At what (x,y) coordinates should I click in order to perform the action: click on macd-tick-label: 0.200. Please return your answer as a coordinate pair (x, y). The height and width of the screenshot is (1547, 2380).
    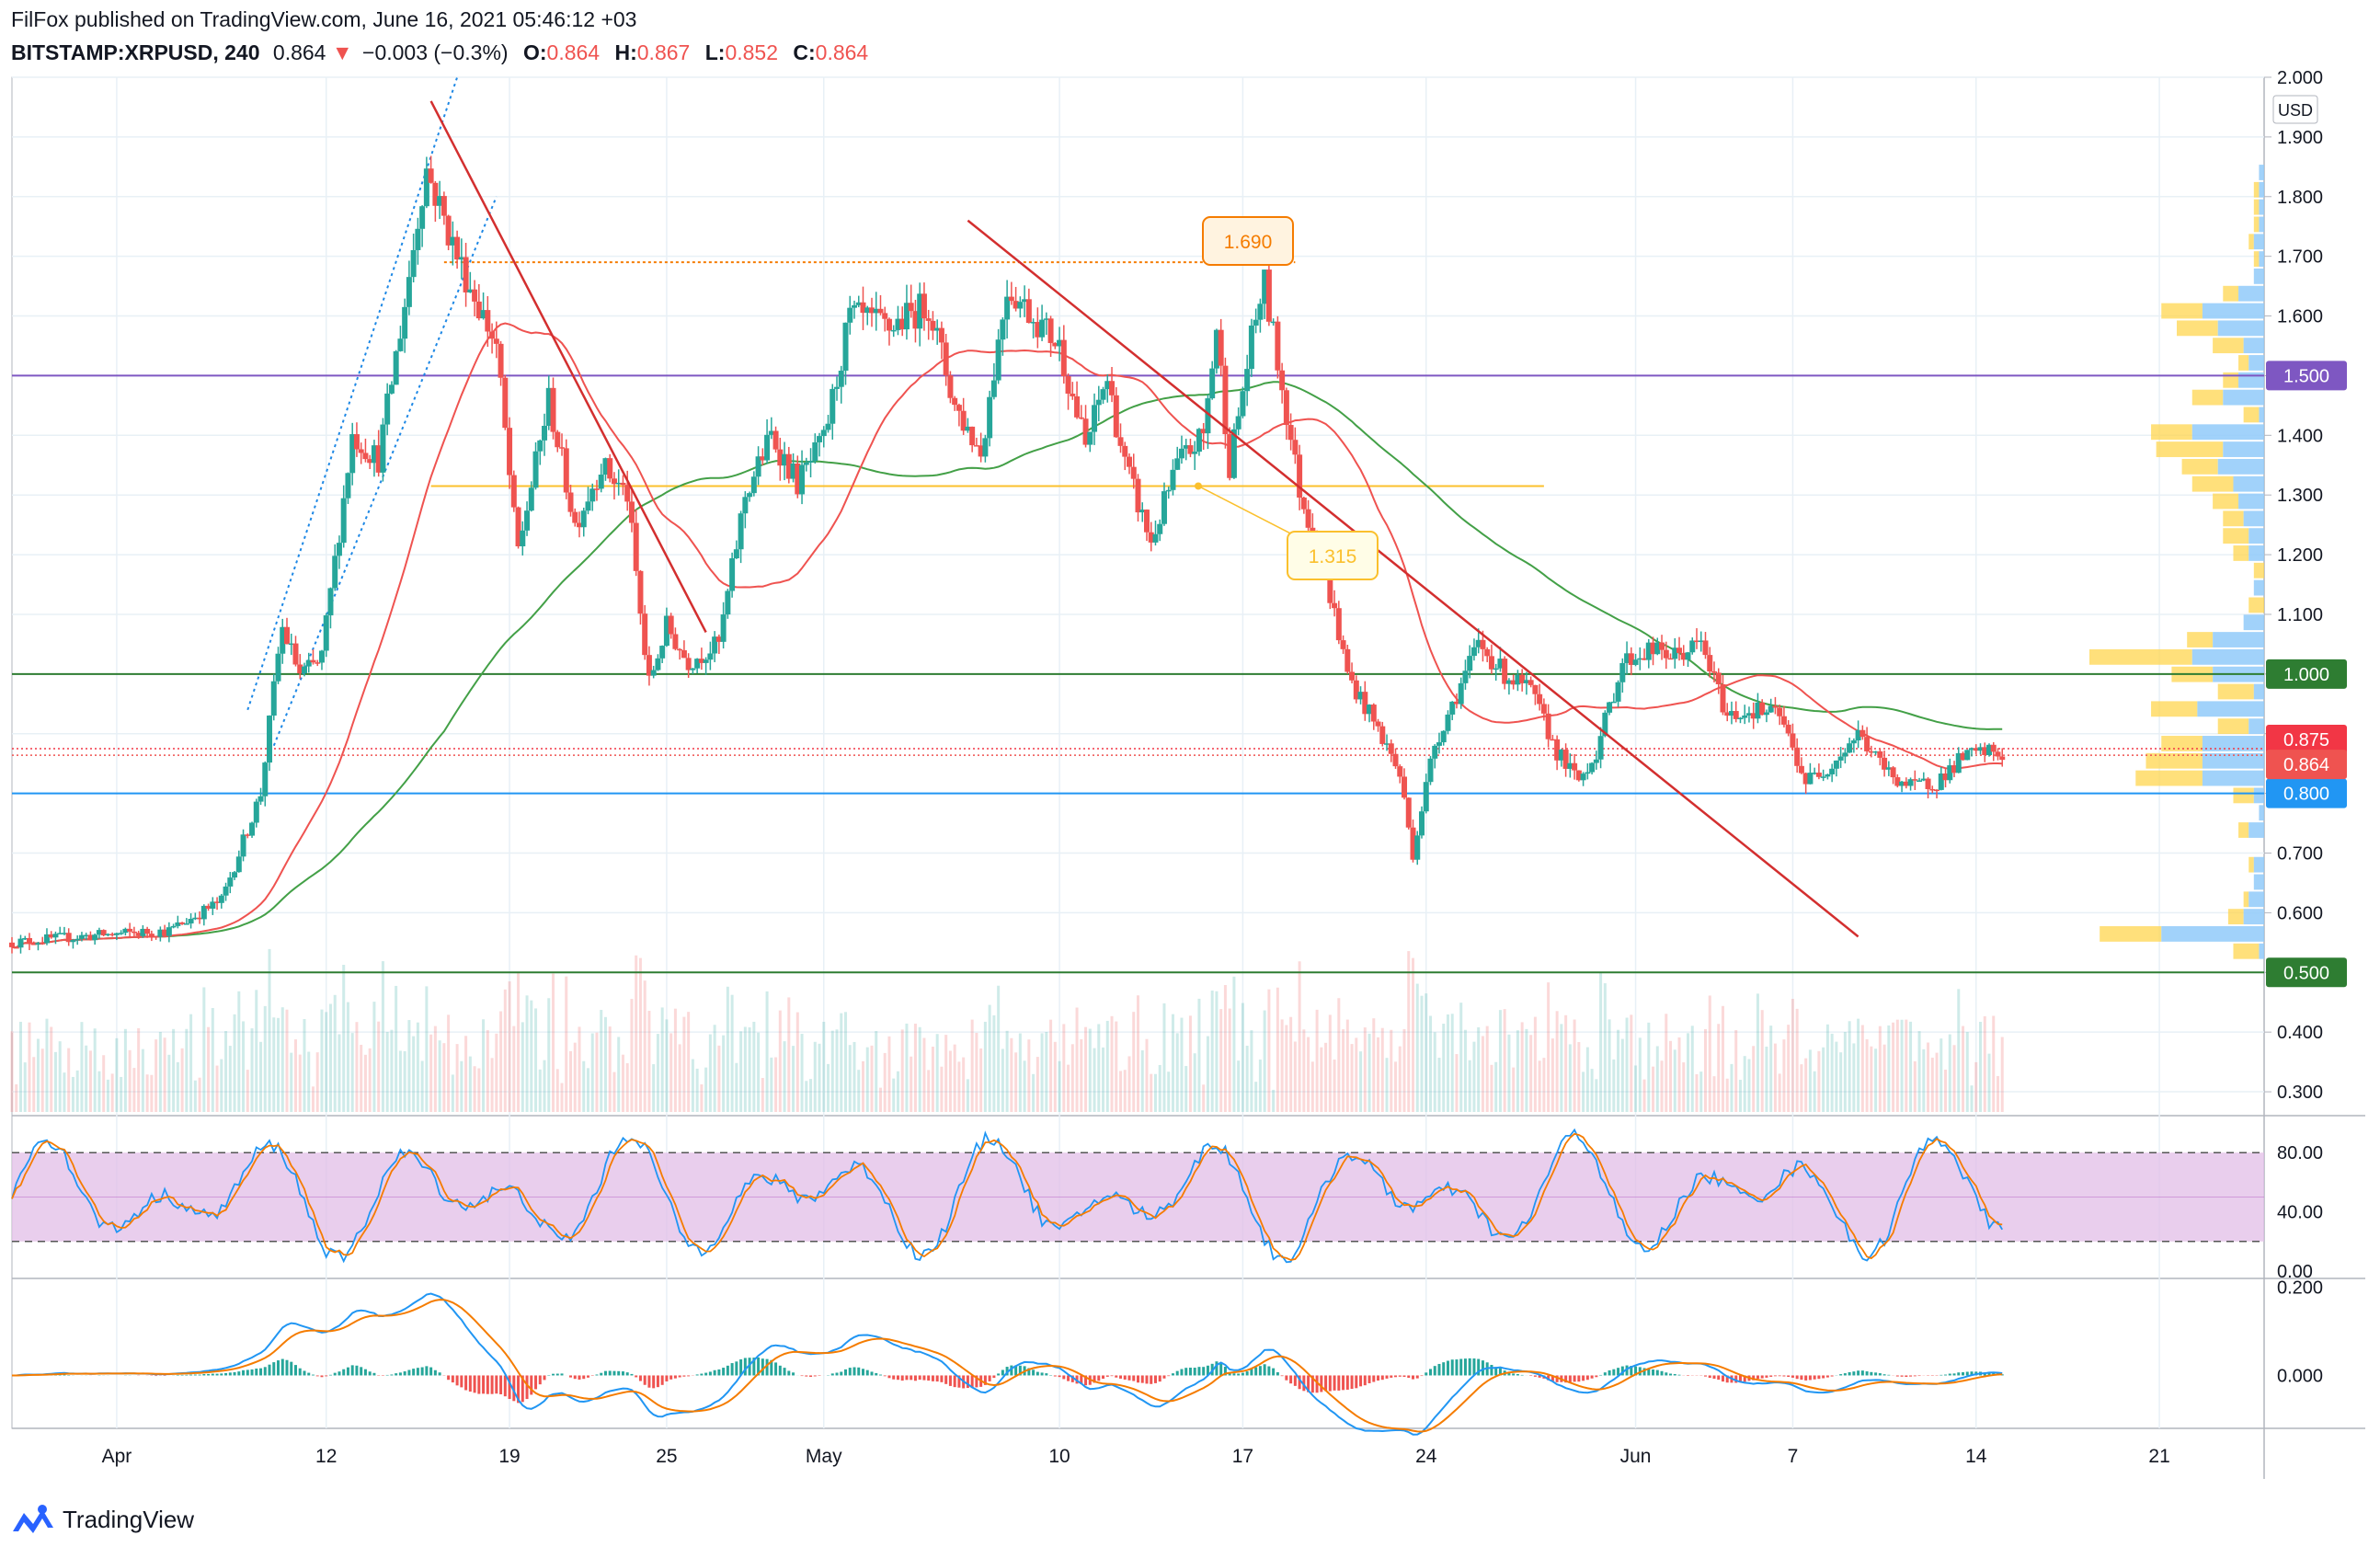
    Looking at the image, I should click on (2300, 1288).